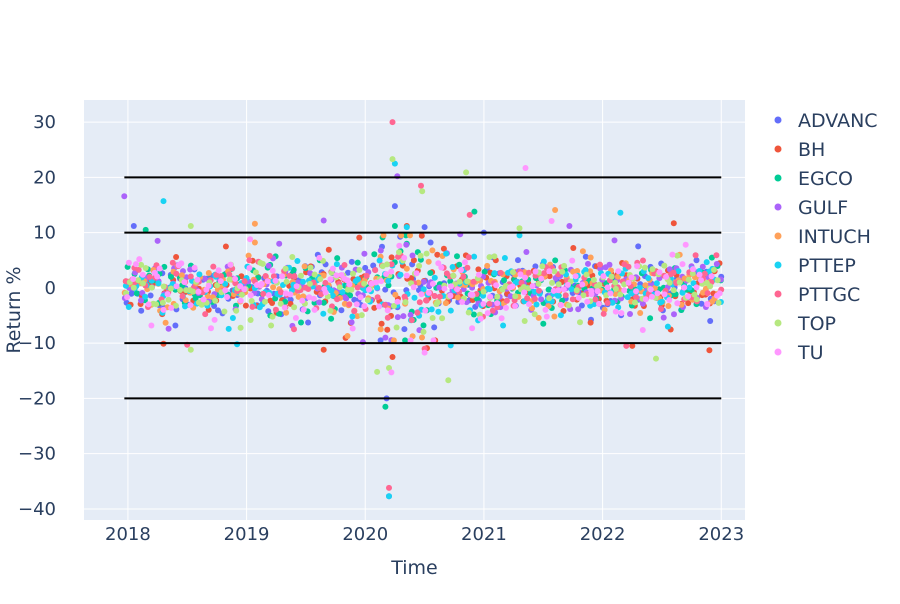 This screenshot has width=900, height=604. What do you see at coordinates (805, 324) in the screenshot?
I see `legend-item-top: TOP` at bounding box center [805, 324].